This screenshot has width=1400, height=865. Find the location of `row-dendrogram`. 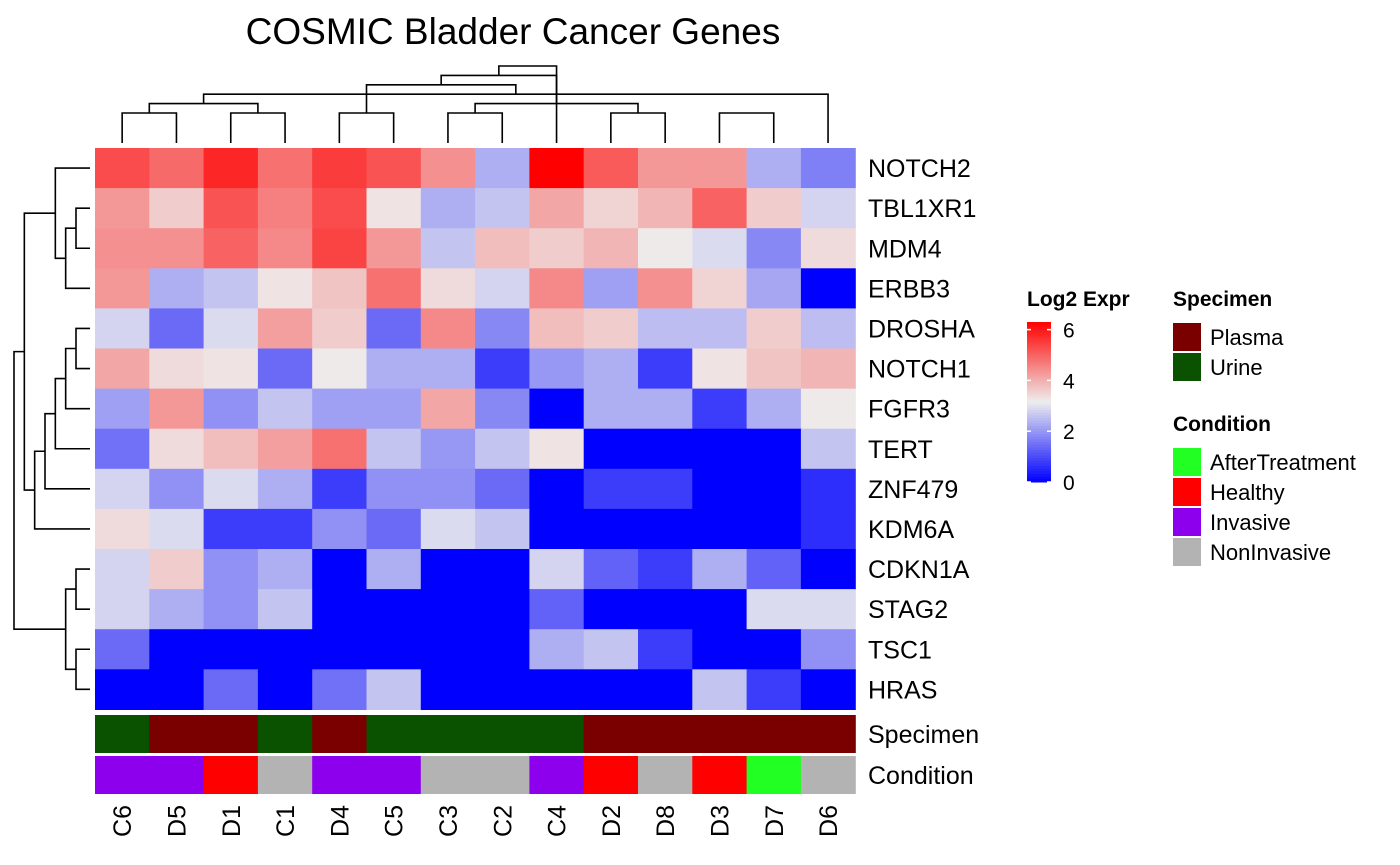

row-dendrogram is located at coordinates (51, 429).